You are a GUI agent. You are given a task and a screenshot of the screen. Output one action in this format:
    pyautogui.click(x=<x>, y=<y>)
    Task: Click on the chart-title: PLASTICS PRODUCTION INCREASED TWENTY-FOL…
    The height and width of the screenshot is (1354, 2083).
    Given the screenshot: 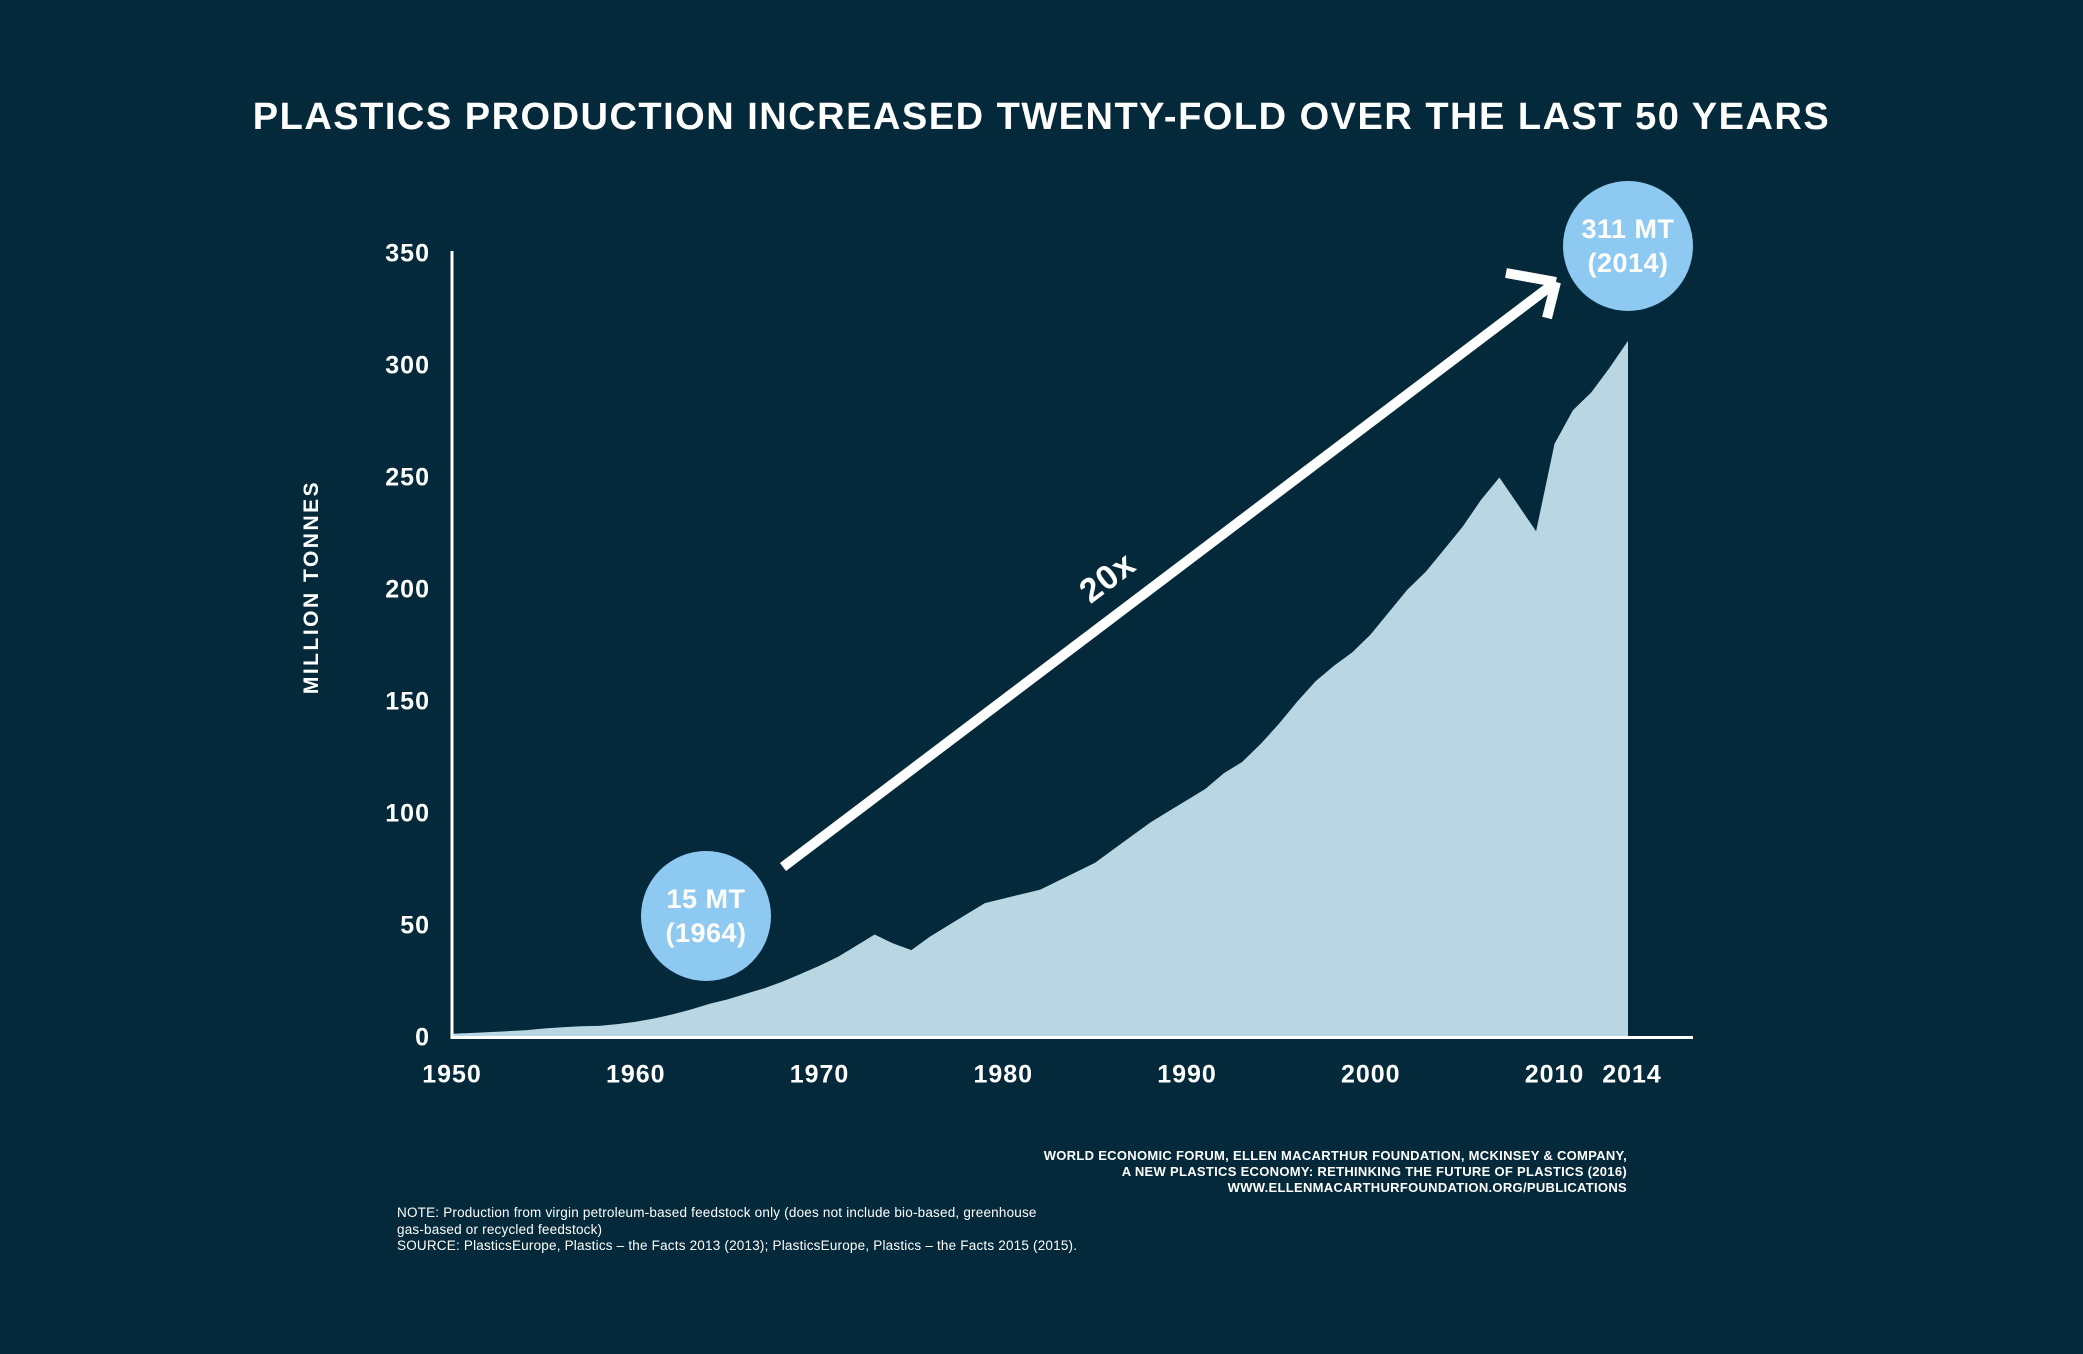 What is the action you would take?
    pyautogui.click(x=1041, y=117)
    